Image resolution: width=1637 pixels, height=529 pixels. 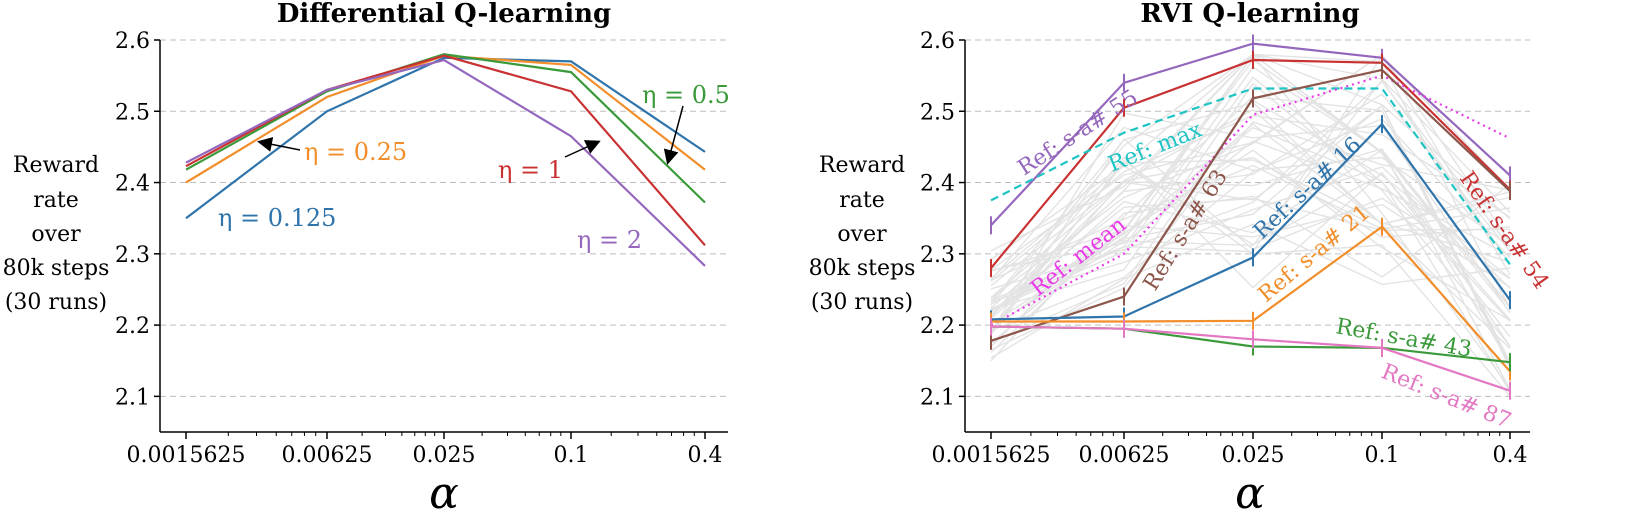 I want to click on annotations: η = 0.125 η = 0.25 η = 0.5 η = 1 η = 2, so click(x=474, y=167).